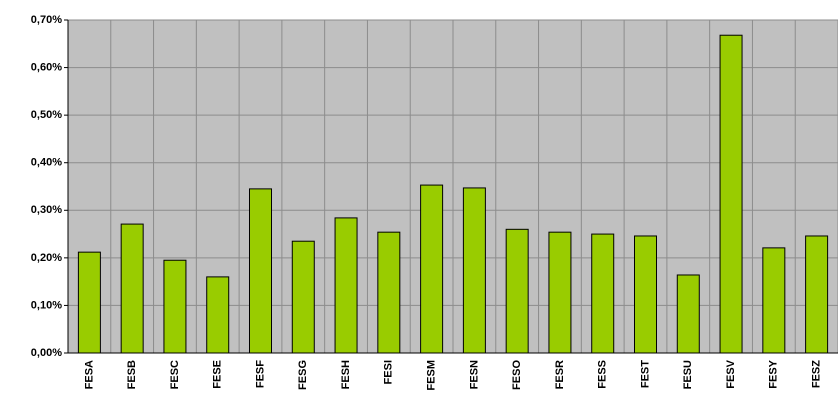 The height and width of the screenshot is (401, 838). Describe the element at coordinates (389, 372) in the screenshot. I see `x-tick-label: FESI` at that location.